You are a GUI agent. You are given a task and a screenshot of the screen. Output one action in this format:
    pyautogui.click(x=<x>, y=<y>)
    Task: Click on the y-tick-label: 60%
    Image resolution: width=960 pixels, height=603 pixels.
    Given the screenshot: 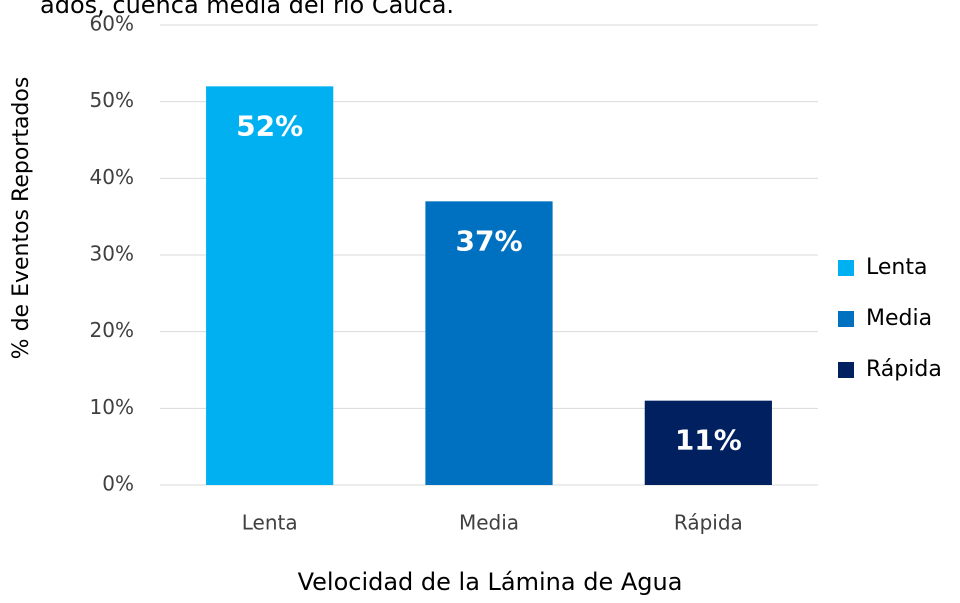 What is the action you would take?
    pyautogui.click(x=112, y=24)
    